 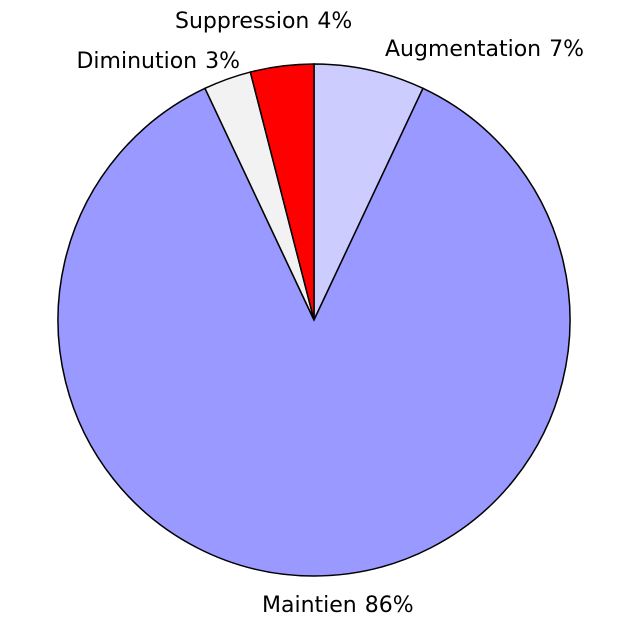 What do you see at coordinates (389, 605) in the screenshot?
I see `slice-value: 86%` at bounding box center [389, 605].